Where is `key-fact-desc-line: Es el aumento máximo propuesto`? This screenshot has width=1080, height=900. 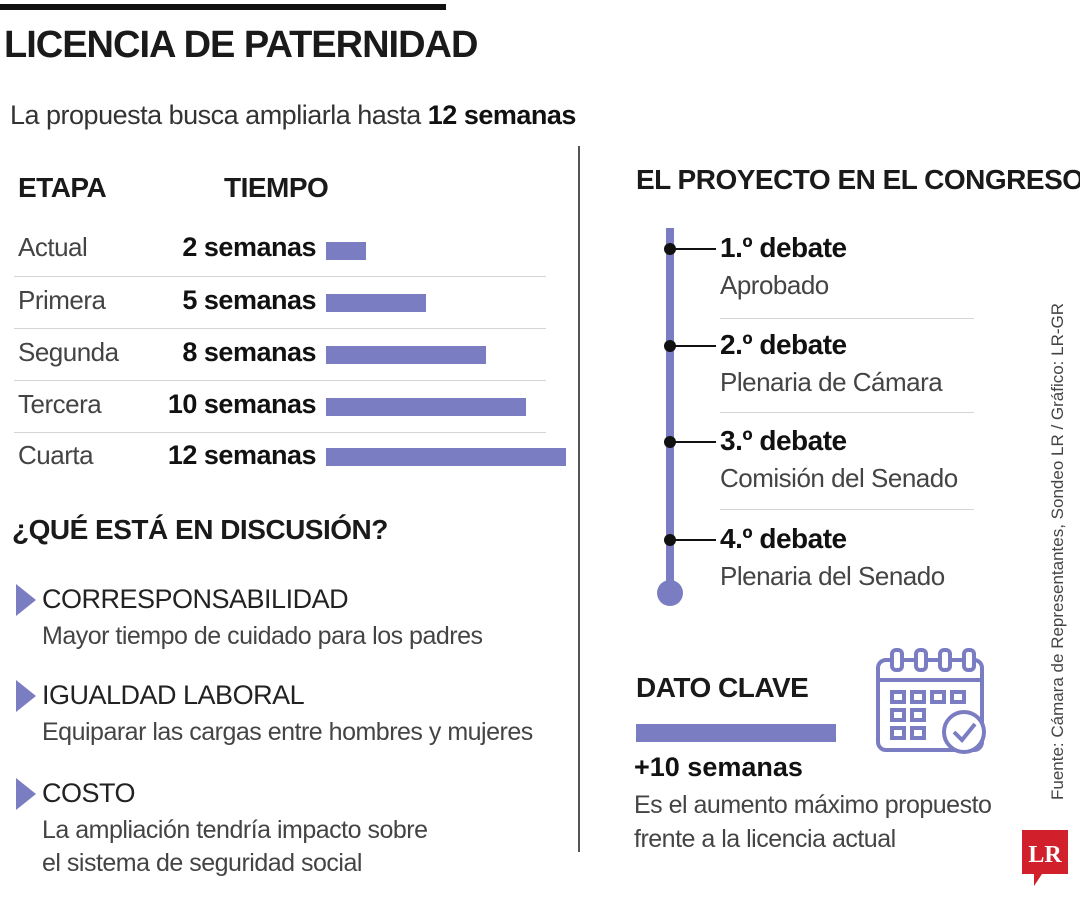
key-fact-desc-line: Es el aumento máximo propuesto is located at coordinates (813, 805).